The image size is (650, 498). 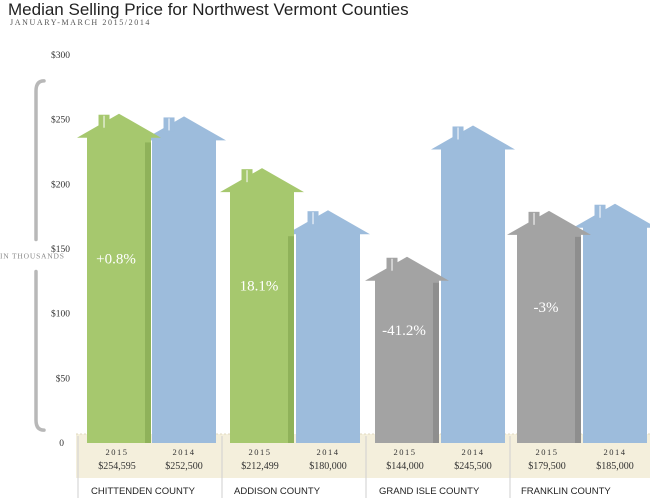 What do you see at coordinates (328, 466) in the screenshot?
I see `value-label-2014: $180,000` at bounding box center [328, 466].